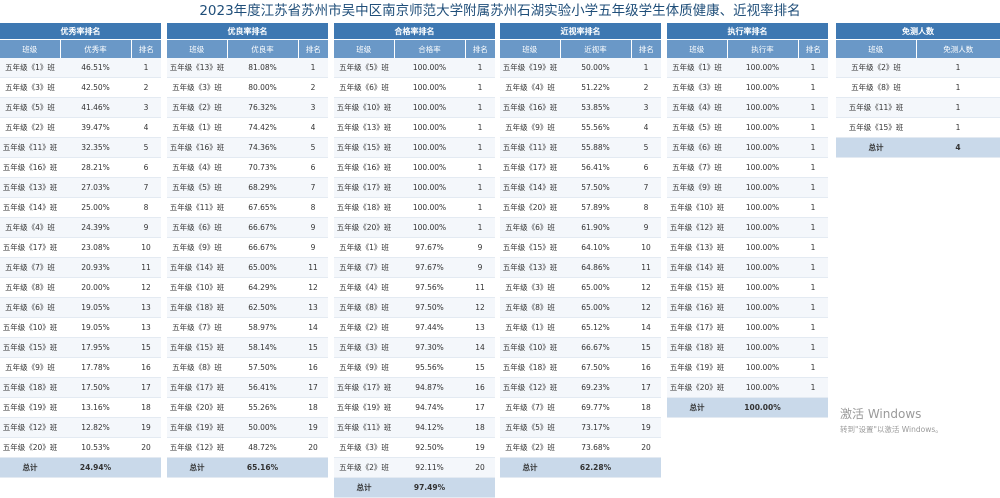 Image resolution: width=1000 pixels, height=498 pixels. I want to click on table-cell: 9, so click(146, 227).